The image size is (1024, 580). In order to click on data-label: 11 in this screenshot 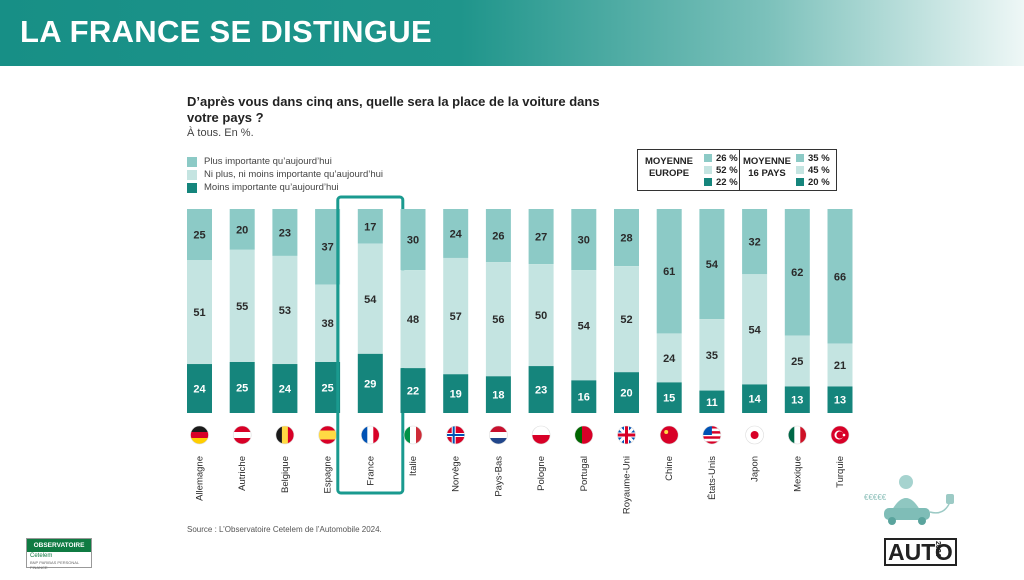, I will do `click(712, 403)`.